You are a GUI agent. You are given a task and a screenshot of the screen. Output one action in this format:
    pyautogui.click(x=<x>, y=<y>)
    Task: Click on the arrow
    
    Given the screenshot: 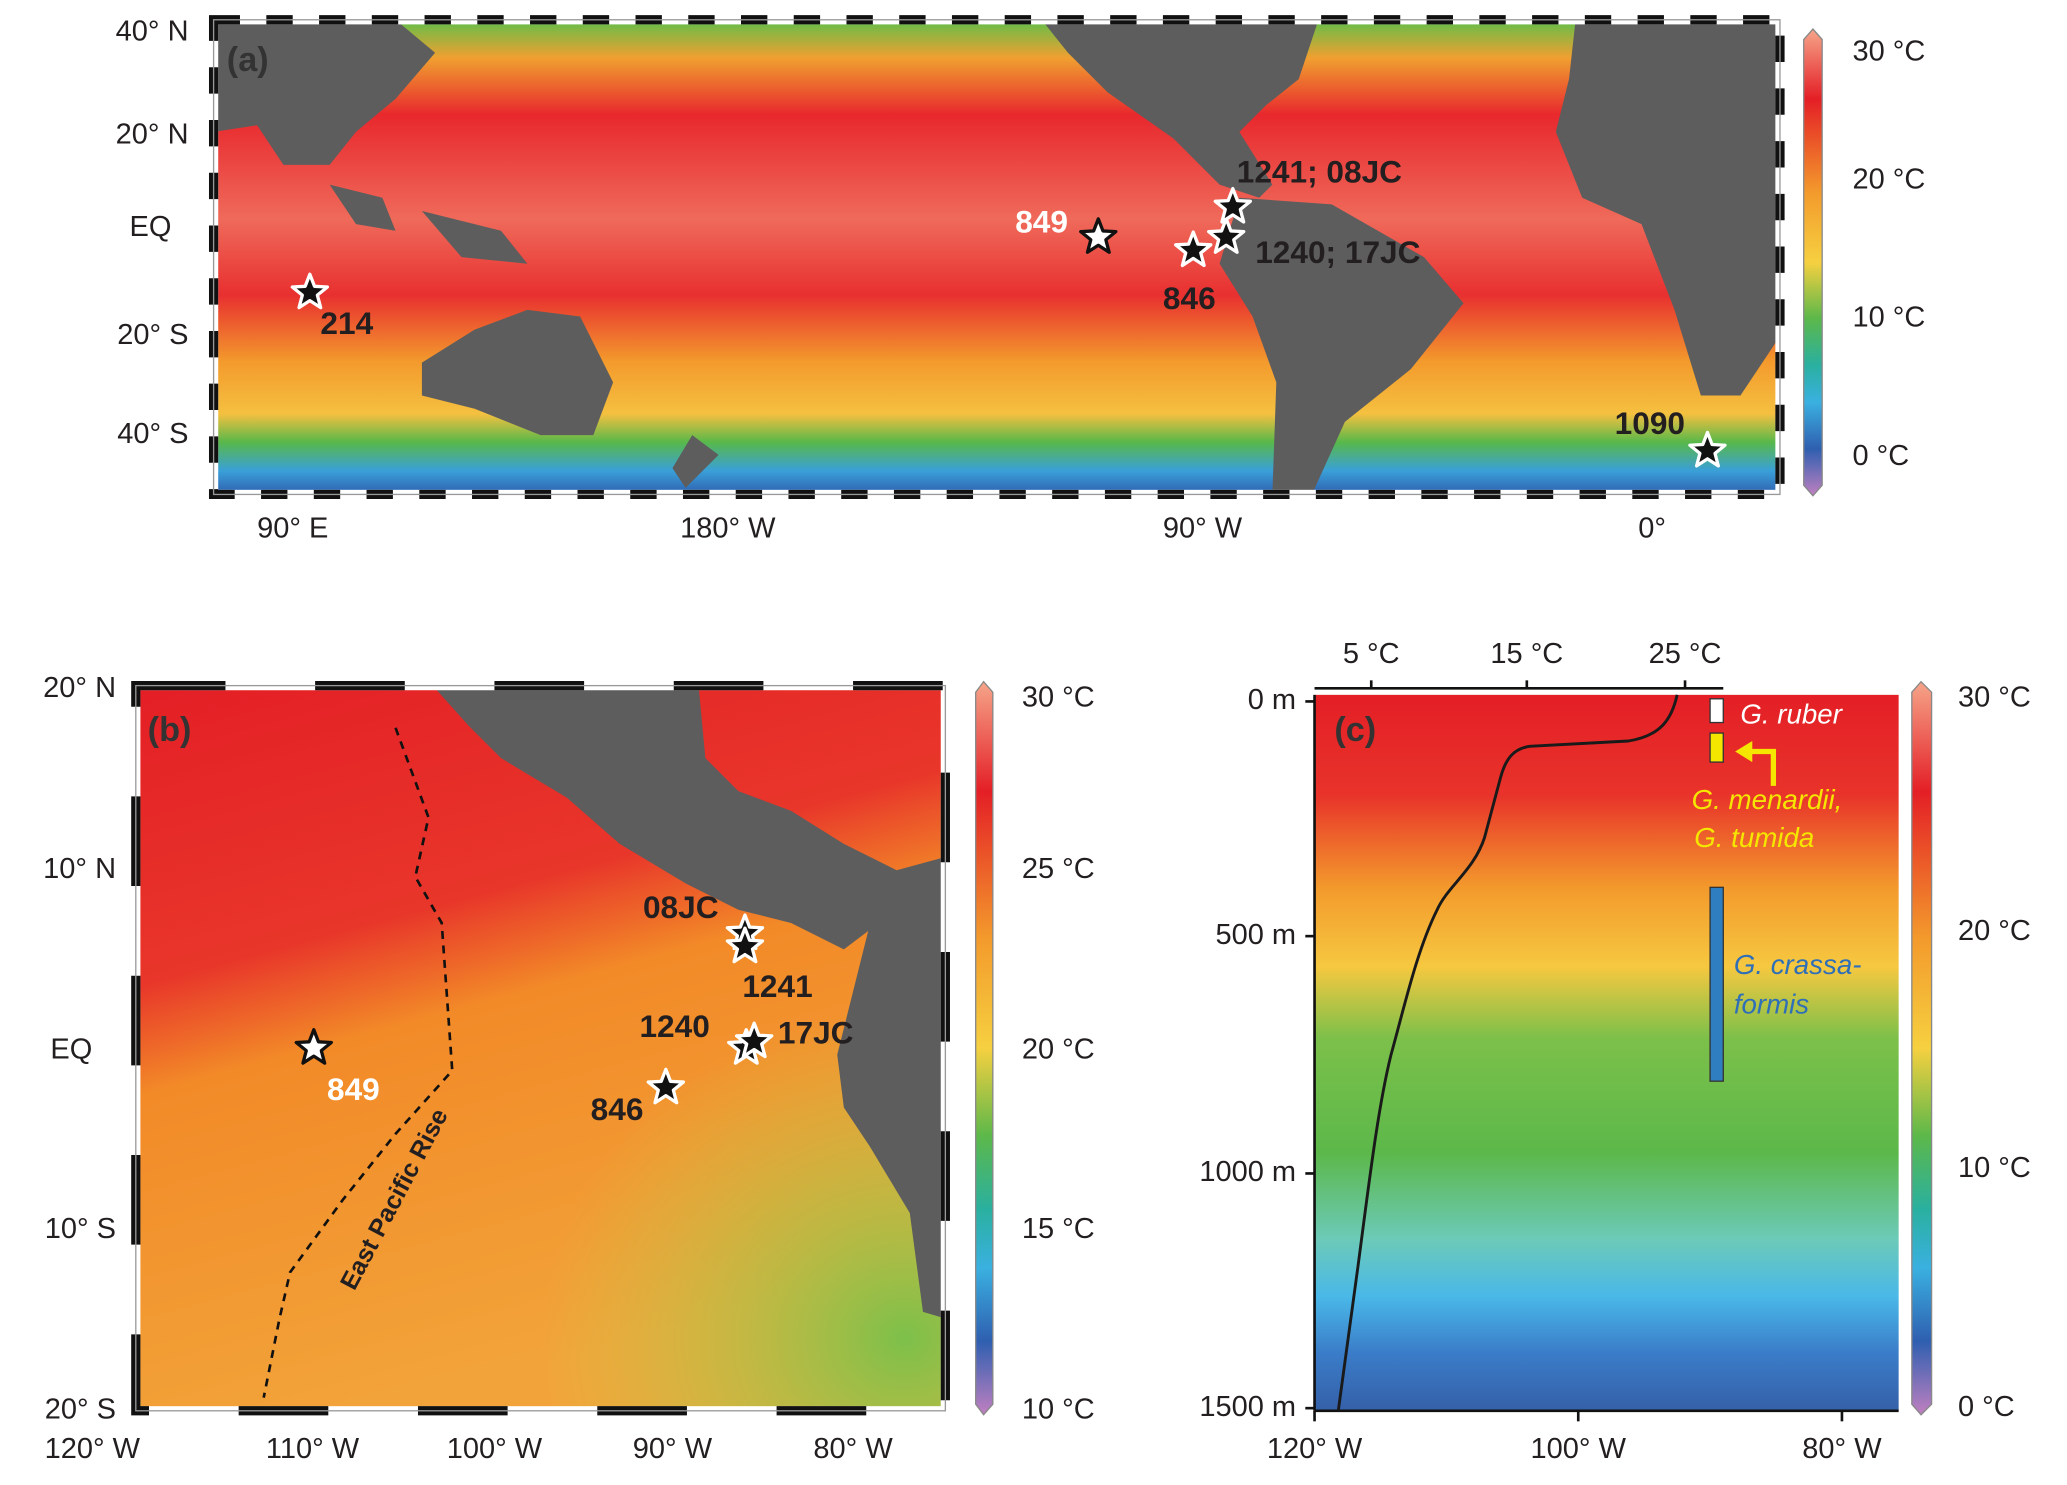 What is the action you would take?
    pyautogui.click(x=1763, y=767)
    